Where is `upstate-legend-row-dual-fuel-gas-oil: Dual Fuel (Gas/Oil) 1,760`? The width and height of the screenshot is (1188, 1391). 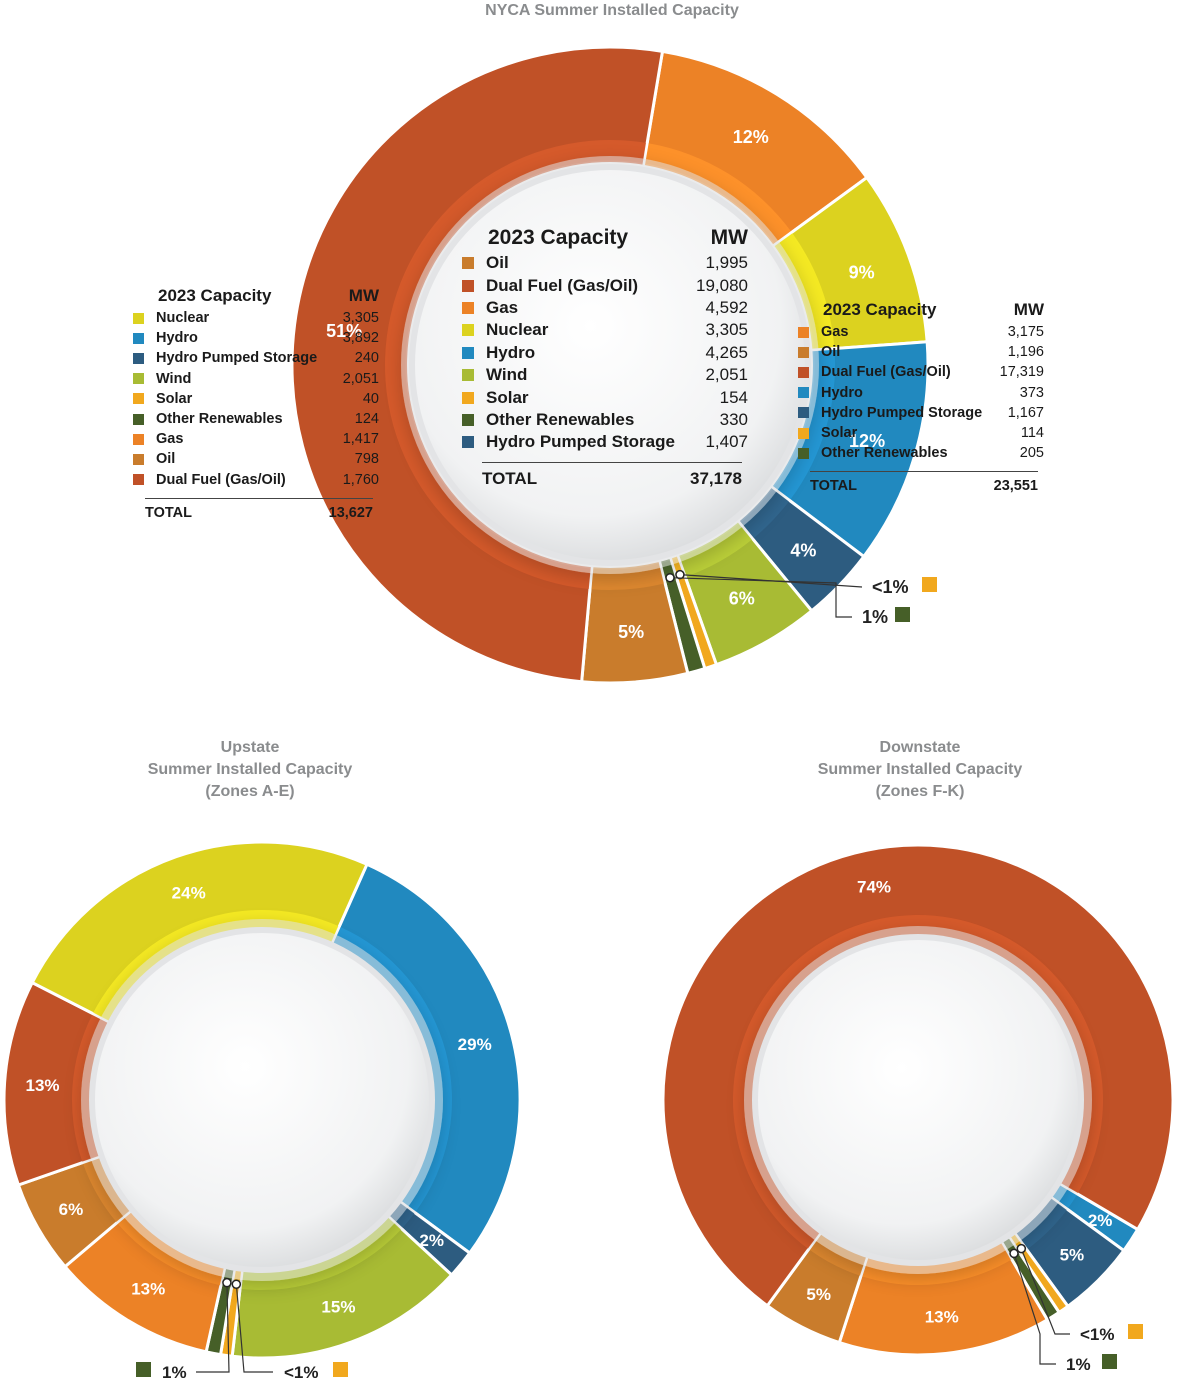 upstate-legend-row-dual-fuel-gas-oil: Dual Fuel (Gas/Oil) 1,760 is located at coordinates (256, 480).